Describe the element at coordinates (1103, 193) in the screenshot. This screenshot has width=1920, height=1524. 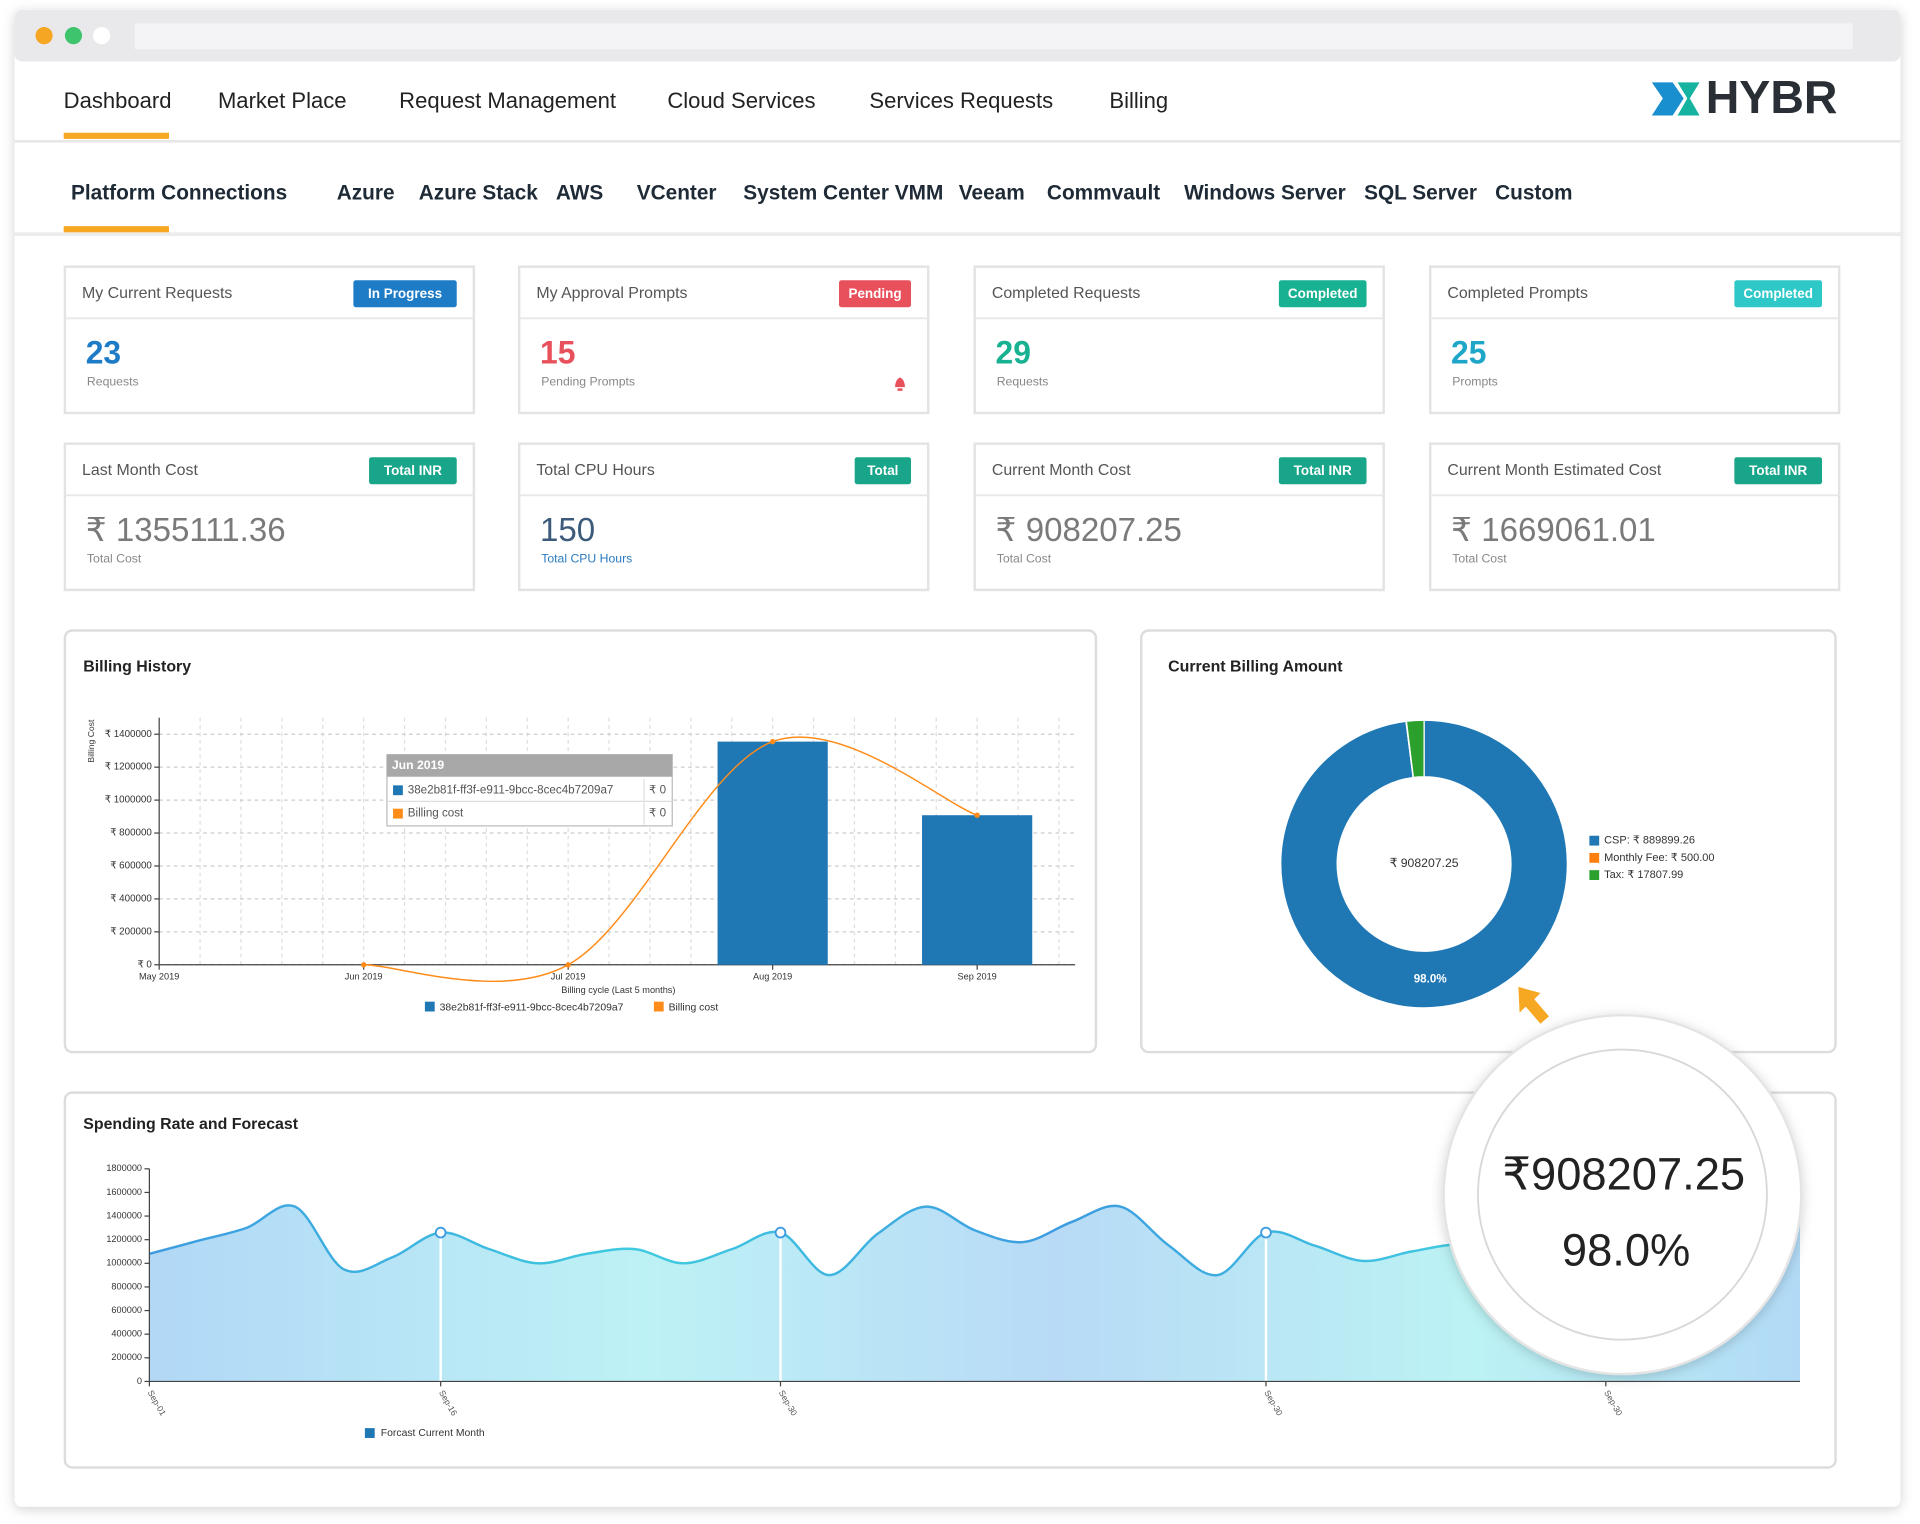
I see `subnav-item: Commvault` at that location.